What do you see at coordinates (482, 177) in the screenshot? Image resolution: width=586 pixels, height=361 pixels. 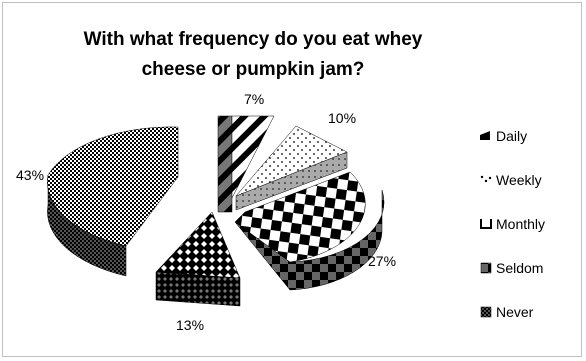 I see `legend-swatch-weekly` at bounding box center [482, 177].